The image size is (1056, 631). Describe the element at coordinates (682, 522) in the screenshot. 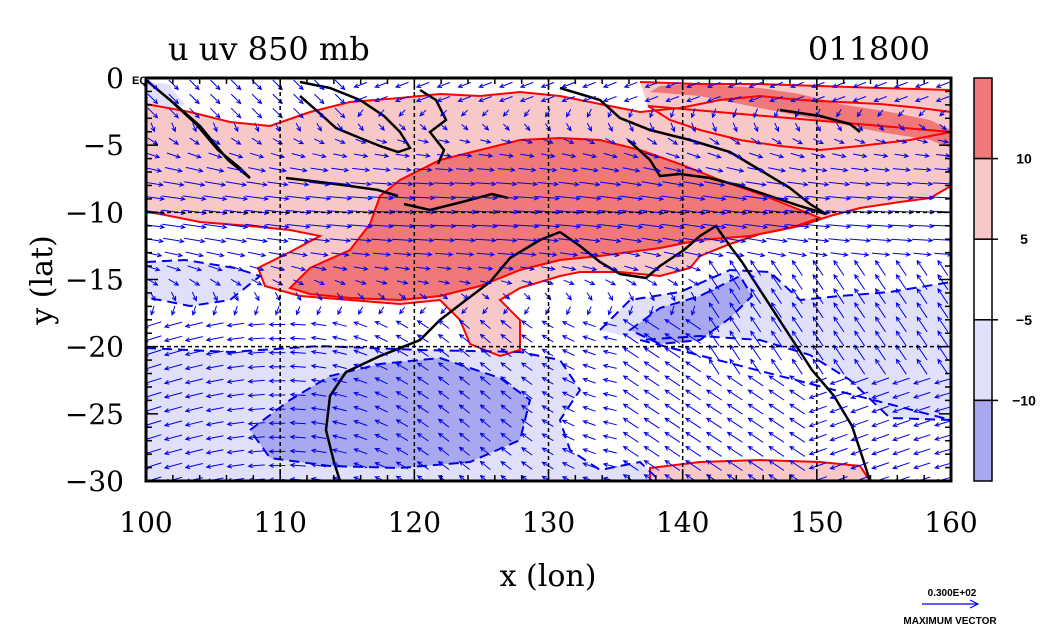

I see `x-tick-label: 140` at that location.